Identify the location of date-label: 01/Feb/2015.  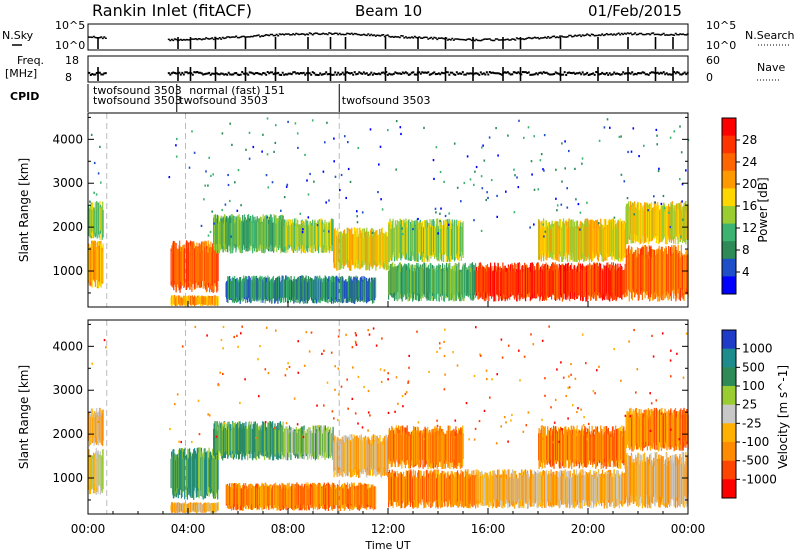
(635, 11).